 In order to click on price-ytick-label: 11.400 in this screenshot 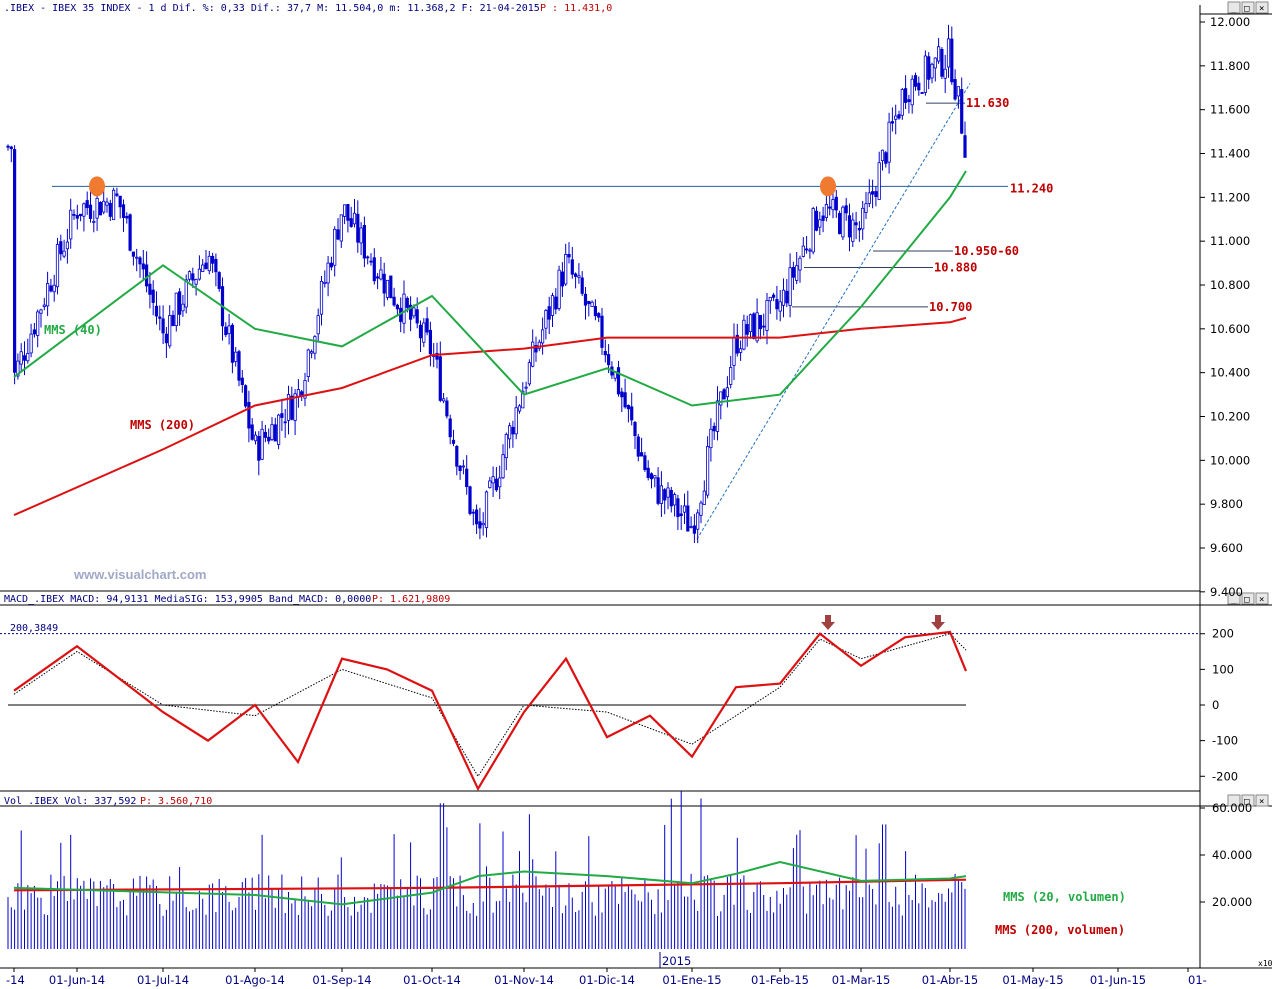, I will do `click(1230, 154)`.